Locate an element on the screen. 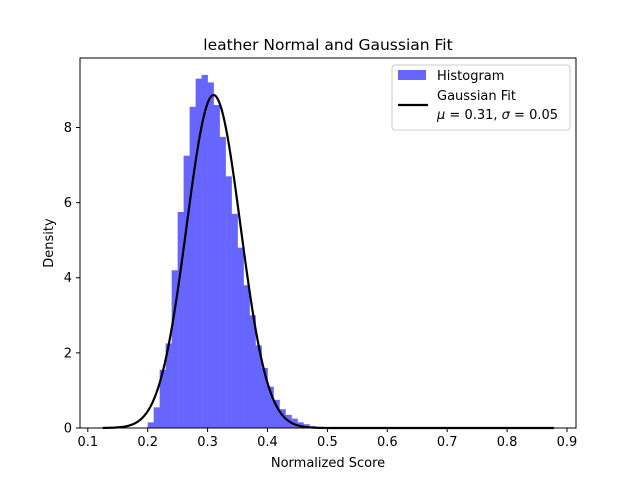 Image resolution: width=640 pixels, height=480 pixels. y-tick-label: 6 is located at coordinates (68, 203).